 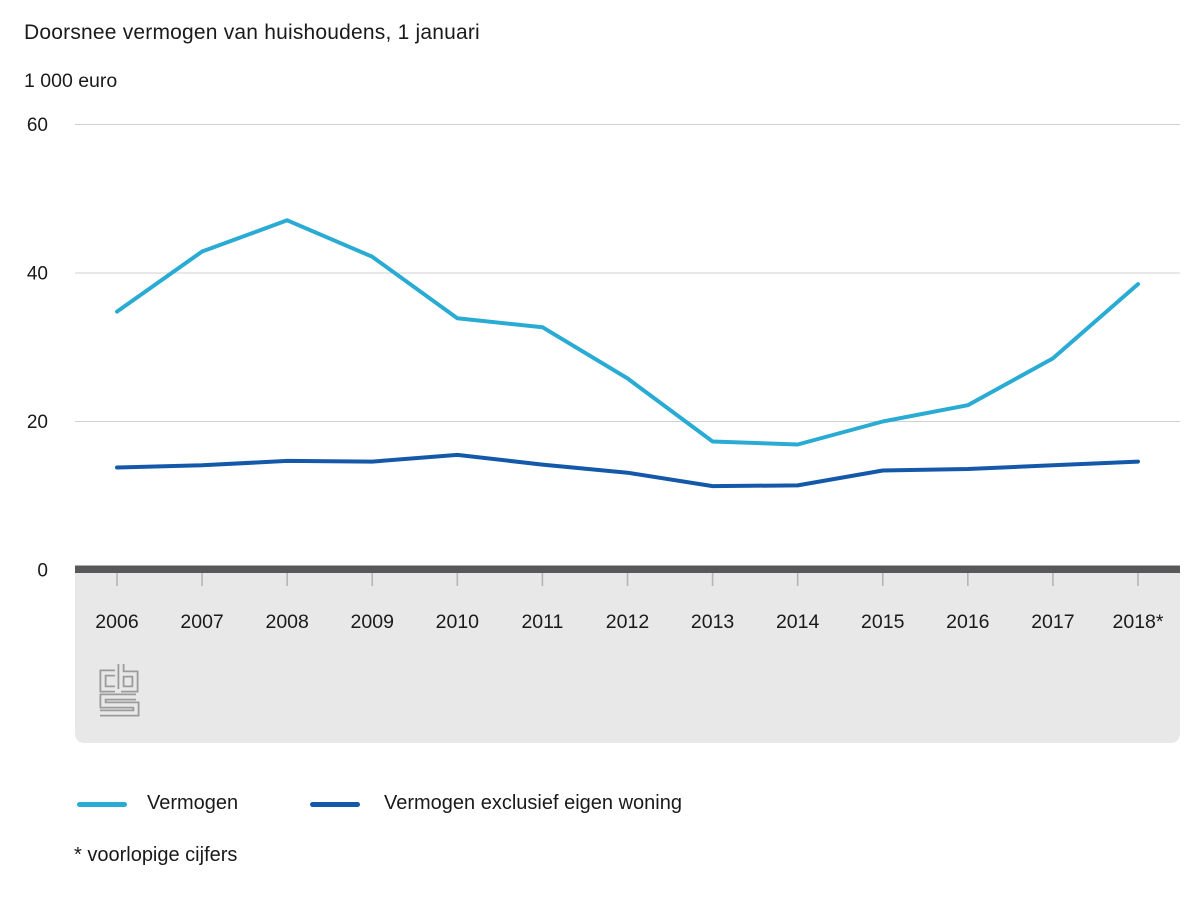 I want to click on x-axis-label-2012: 2012, so click(x=627, y=622).